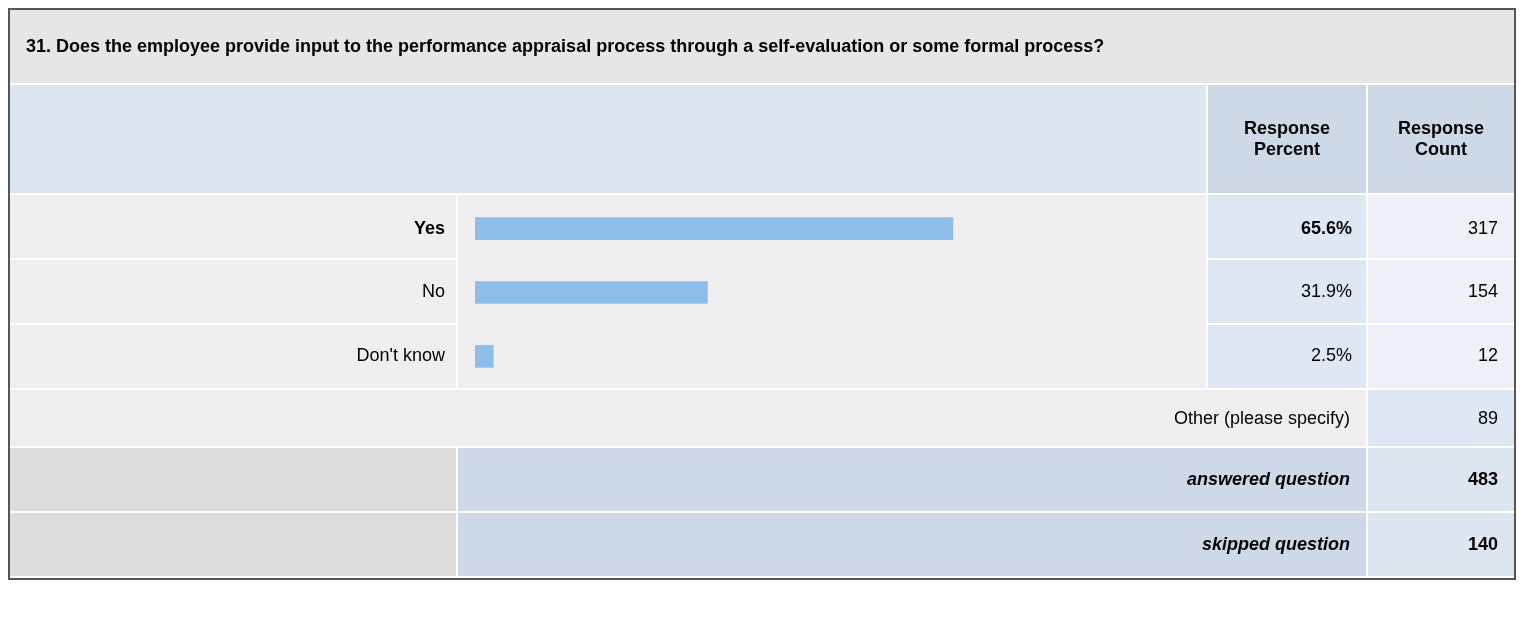 This screenshot has height=620, width=1520. Describe the element at coordinates (1331, 355) in the screenshot. I see `data-label: 2.5%` at that location.